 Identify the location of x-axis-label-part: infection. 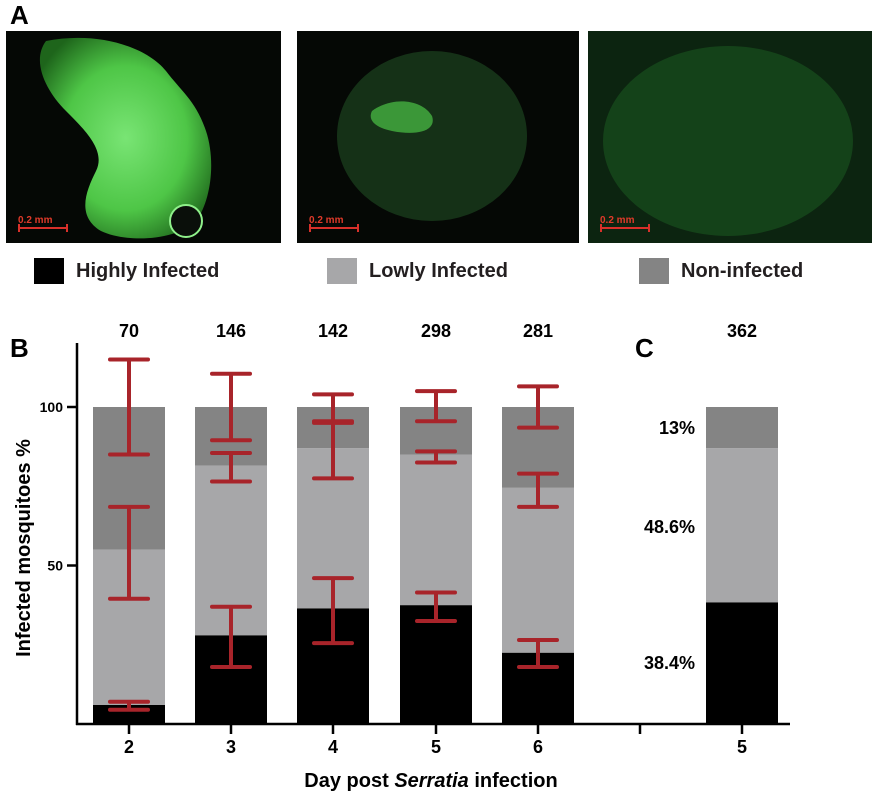
(513, 781).